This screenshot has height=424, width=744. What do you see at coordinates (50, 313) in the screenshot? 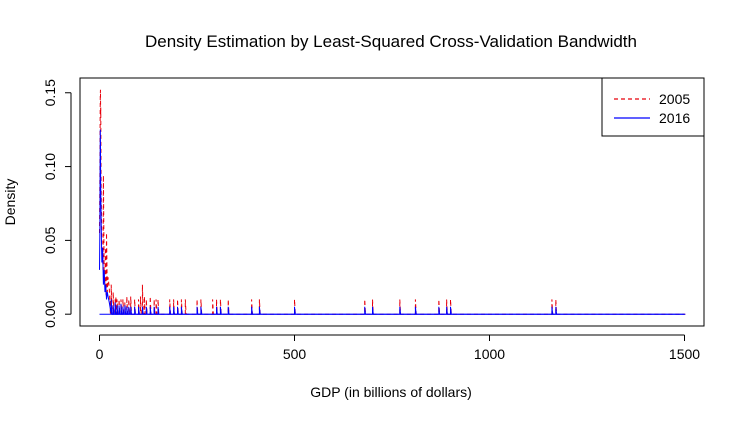
I see `y-tick-label: 0.00` at bounding box center [50, 313].